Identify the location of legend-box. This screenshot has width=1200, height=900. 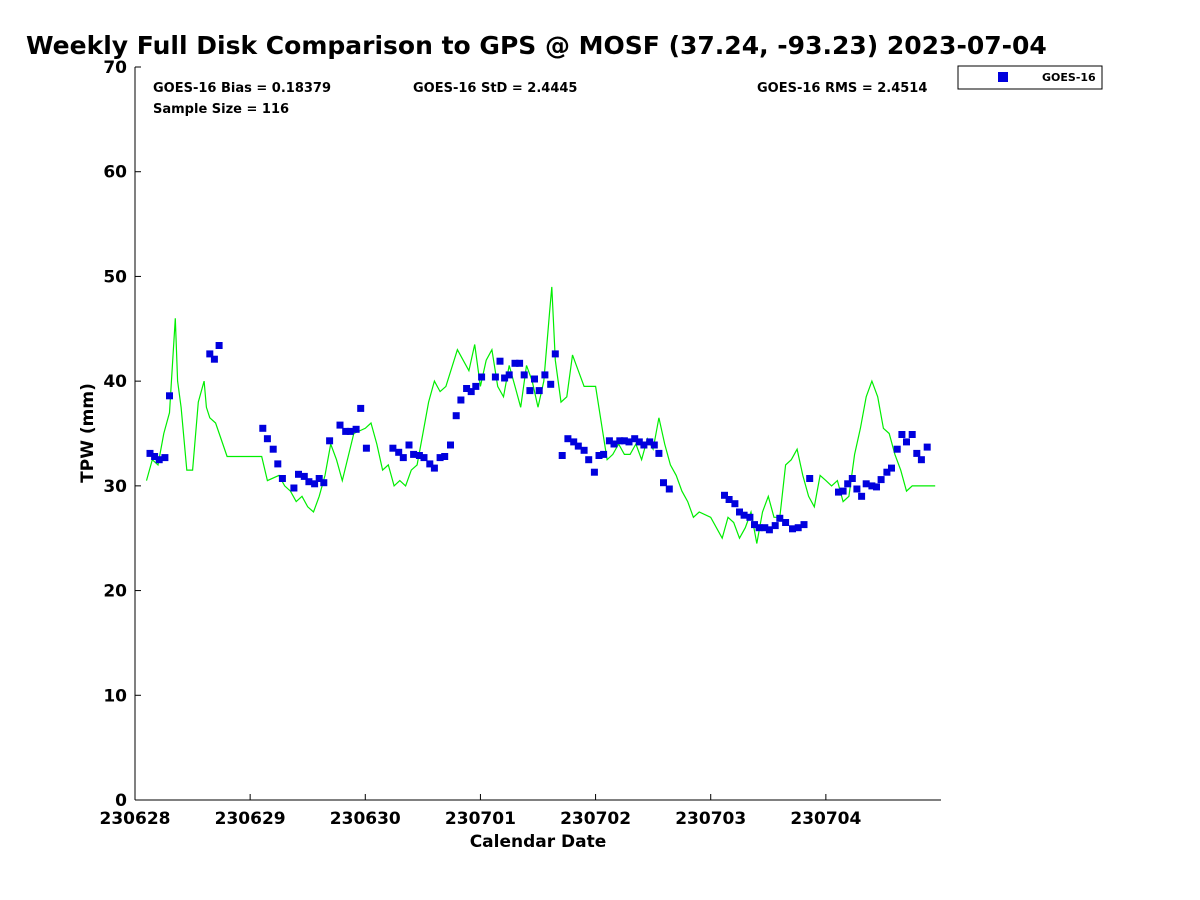
(1030, 77).